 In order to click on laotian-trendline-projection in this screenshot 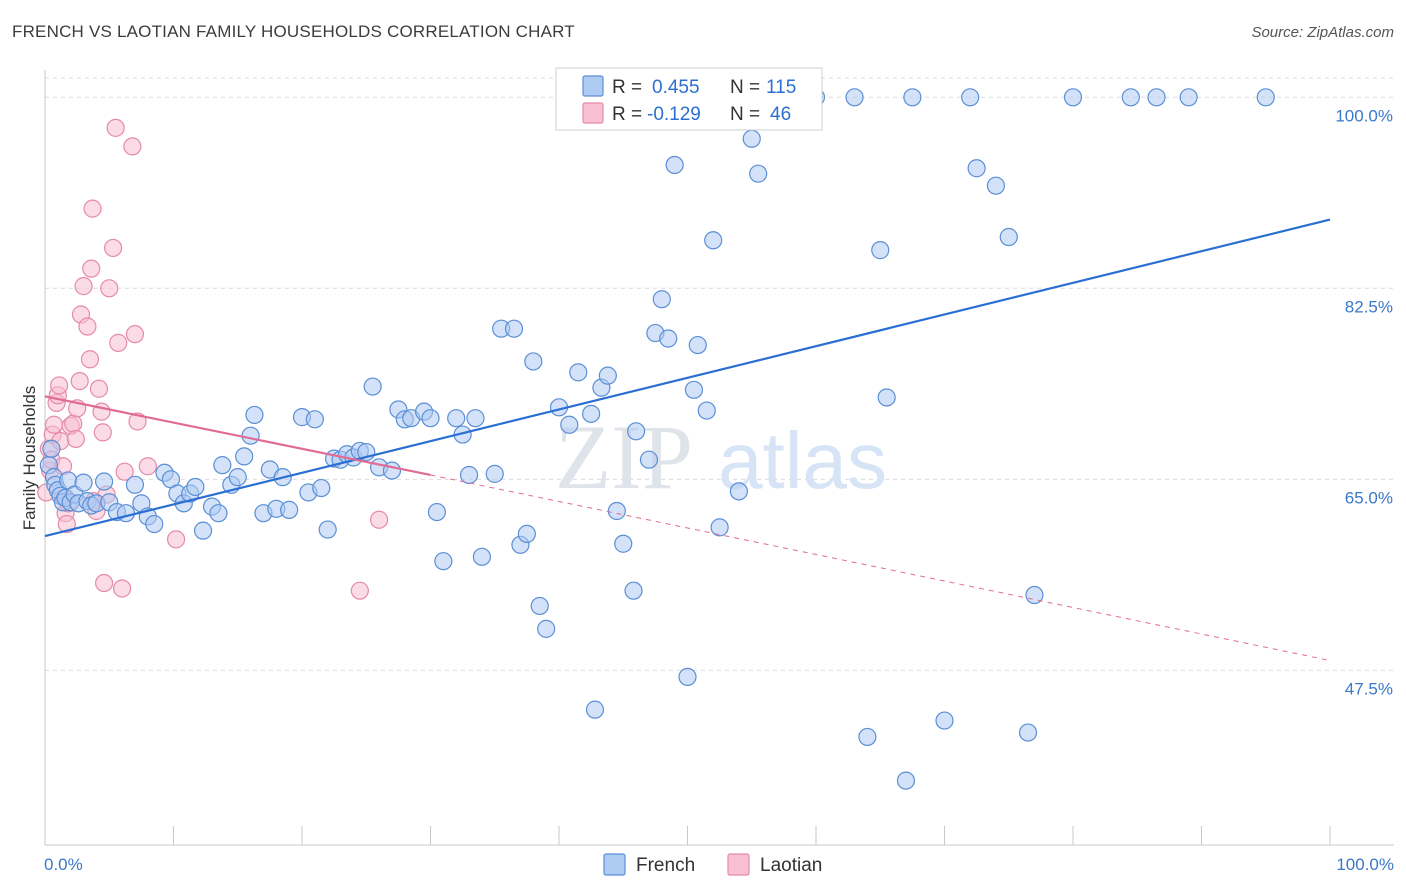, I will do `click(880, 568)`.